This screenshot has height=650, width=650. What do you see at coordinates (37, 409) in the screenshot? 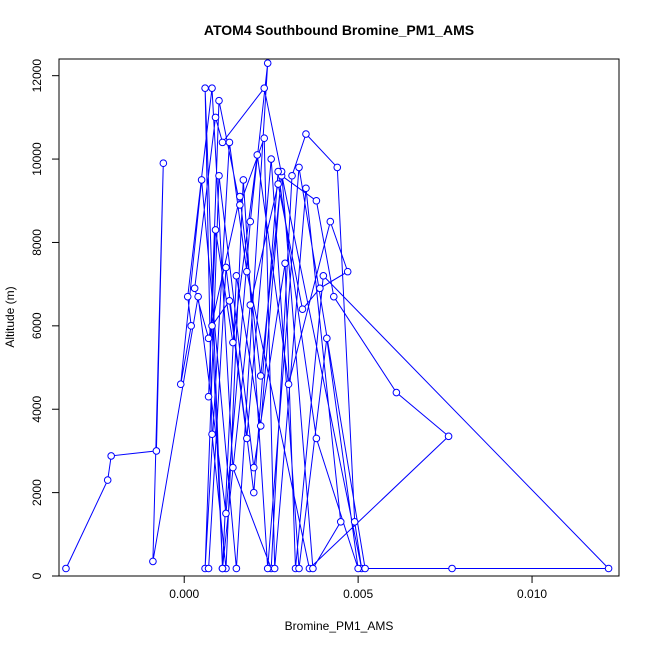
I see `y-tick-label: 4000` at bounding box center [37, 409].